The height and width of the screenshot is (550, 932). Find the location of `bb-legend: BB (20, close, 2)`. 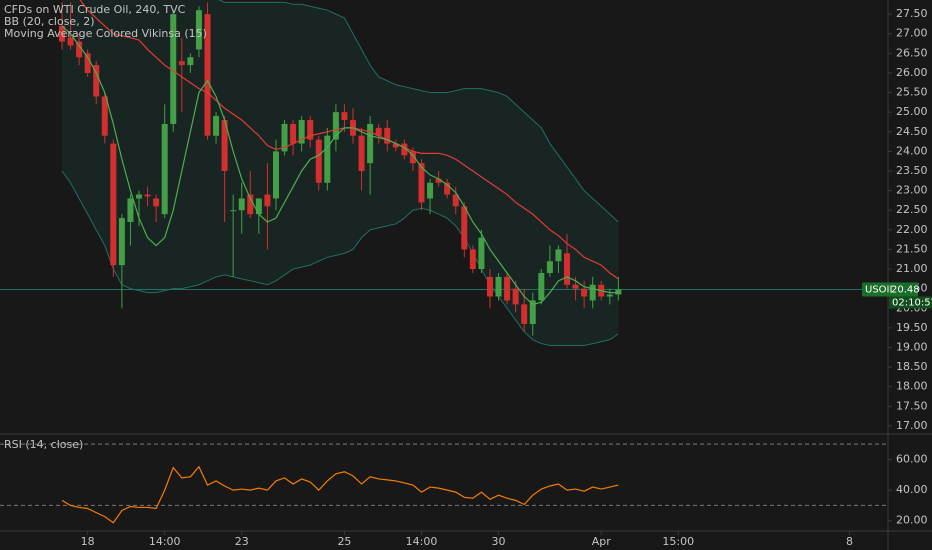

bb-legend: BB (20, close, 2) is located at coordinates (49, 21).